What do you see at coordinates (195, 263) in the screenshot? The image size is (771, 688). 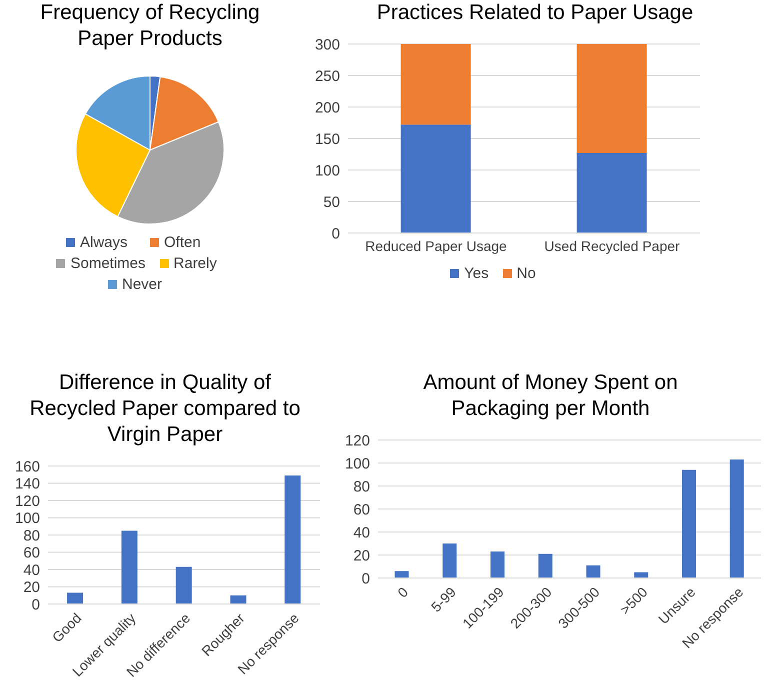 I see `legend-label: Rarely` at bounding box center [195, 263].